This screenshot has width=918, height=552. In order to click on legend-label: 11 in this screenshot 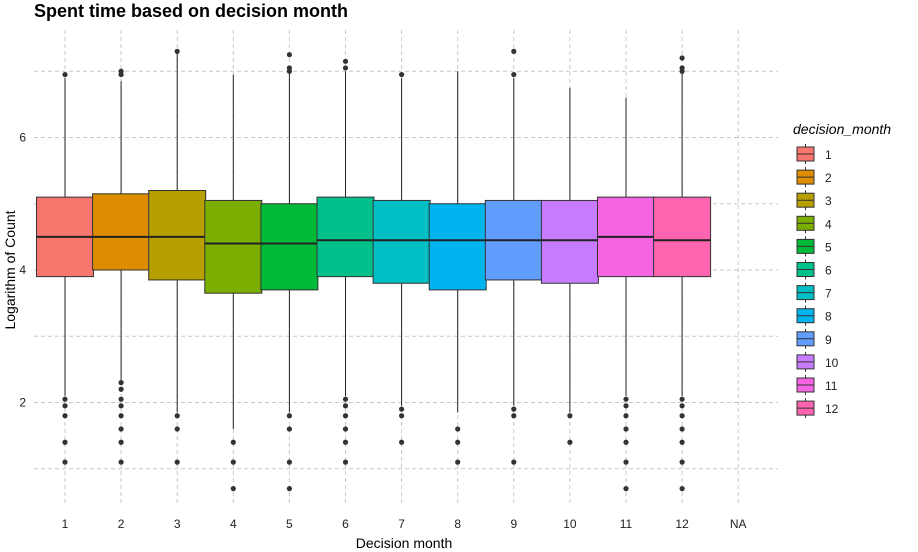, I will do `click(831, 386)`.